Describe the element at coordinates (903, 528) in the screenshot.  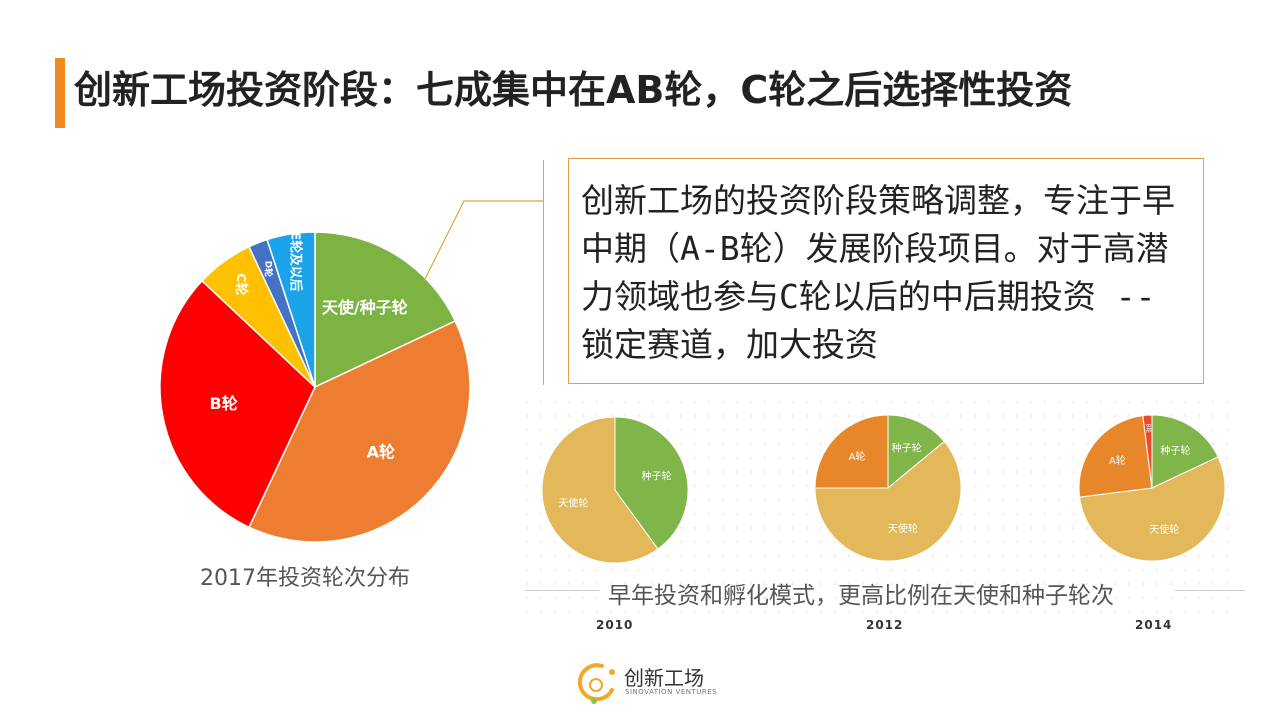
I see `pie-label-2-1: 天使轮` at that location.